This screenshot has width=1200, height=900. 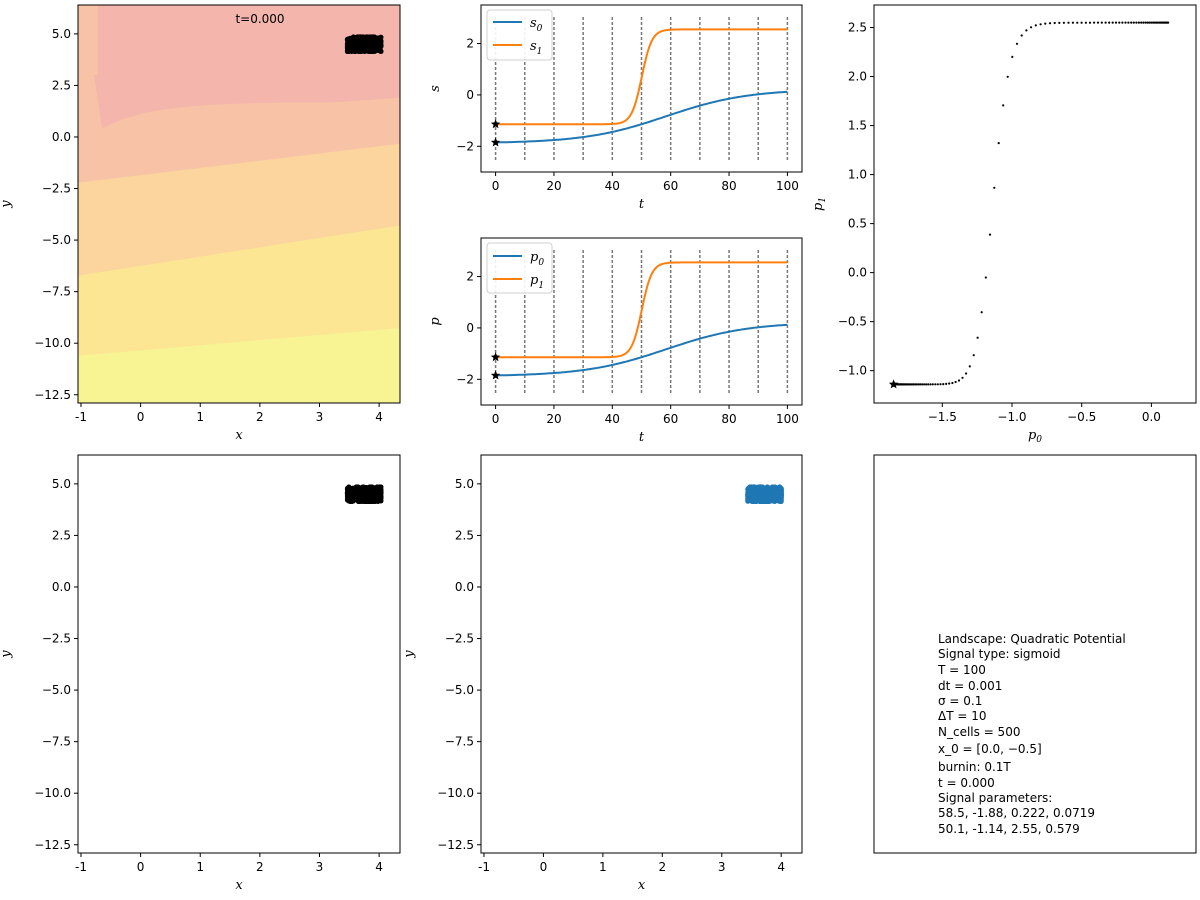 I want to click on param-panel: 0 20 40 60 80 100 −2 0 2 t p p0 p1, so click(x=615, y=341).